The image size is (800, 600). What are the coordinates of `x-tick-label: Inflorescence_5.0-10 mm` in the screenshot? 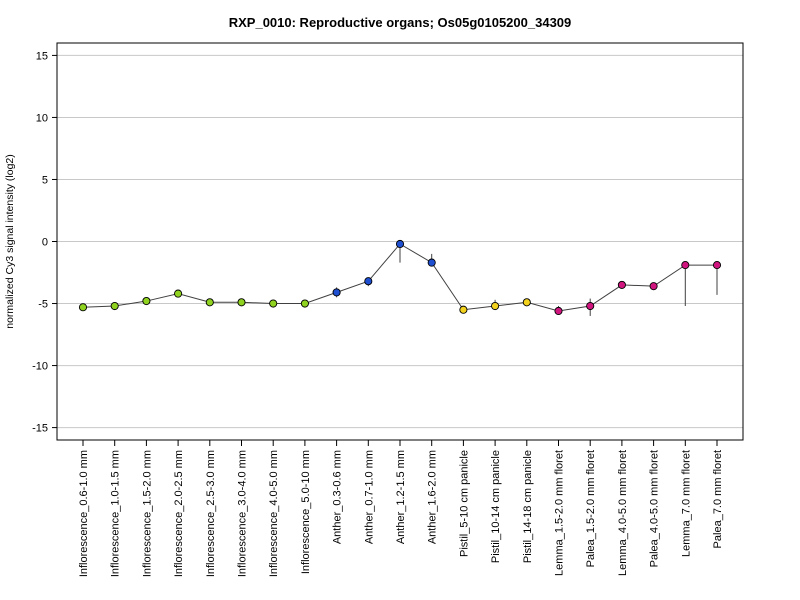 It's located at (306, 512).